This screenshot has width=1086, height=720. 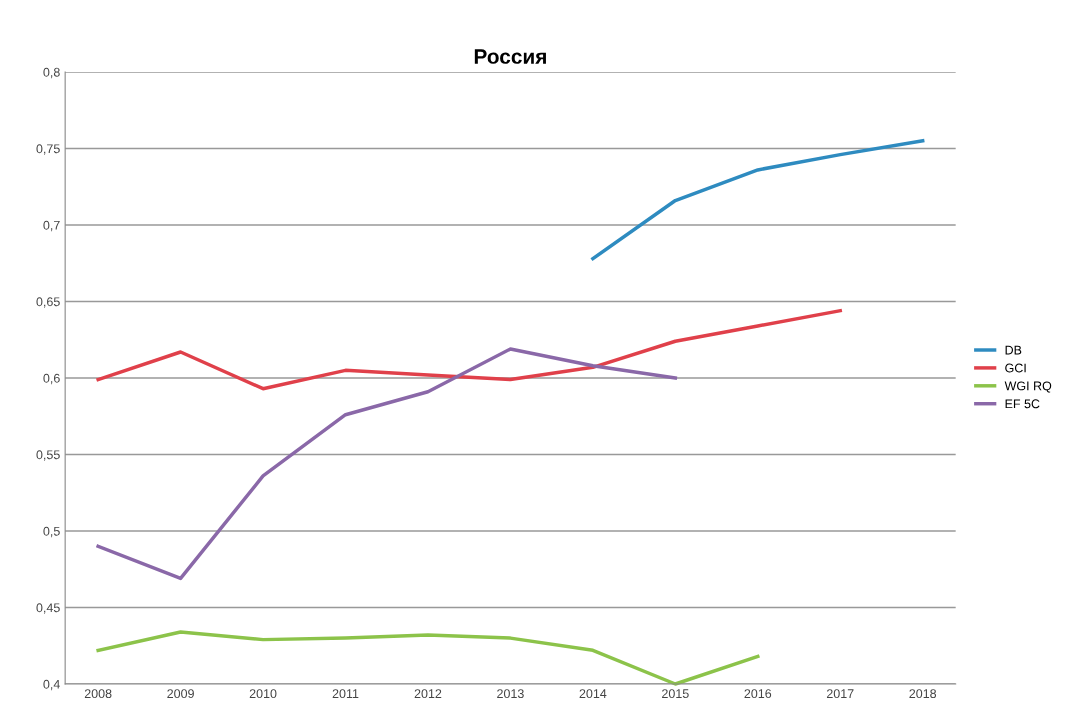 What do you see at coordinates (1013, 350) in the screenshot?
I see `legend-label: DB` at bounding box center [1013, 350].